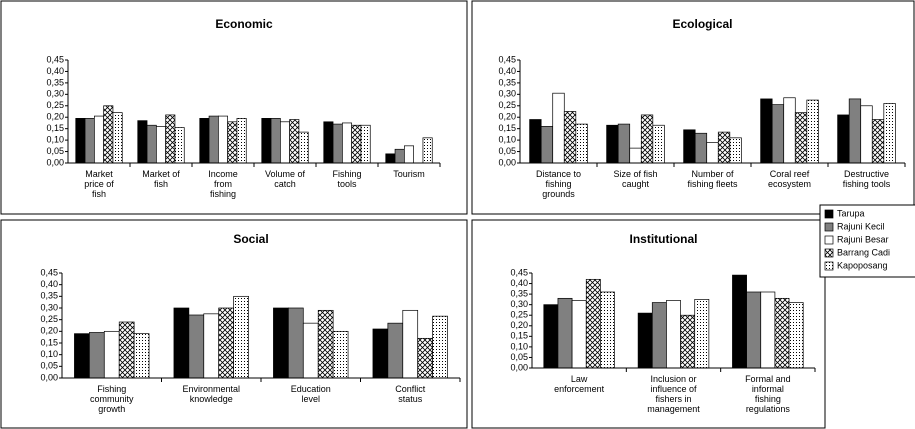  I want to click on chart-title: Ecological, so click(702, 24).